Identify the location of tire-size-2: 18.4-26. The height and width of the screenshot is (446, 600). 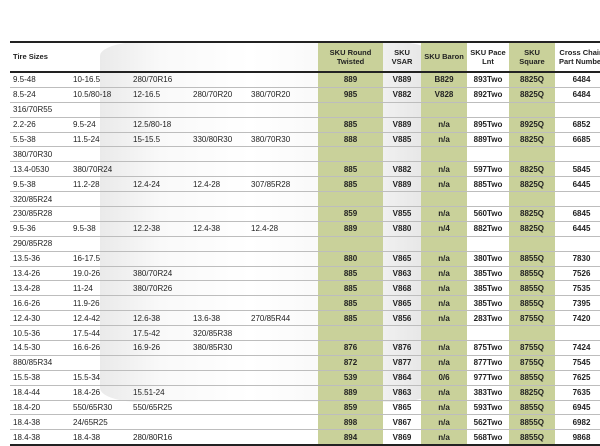
(100, 393).